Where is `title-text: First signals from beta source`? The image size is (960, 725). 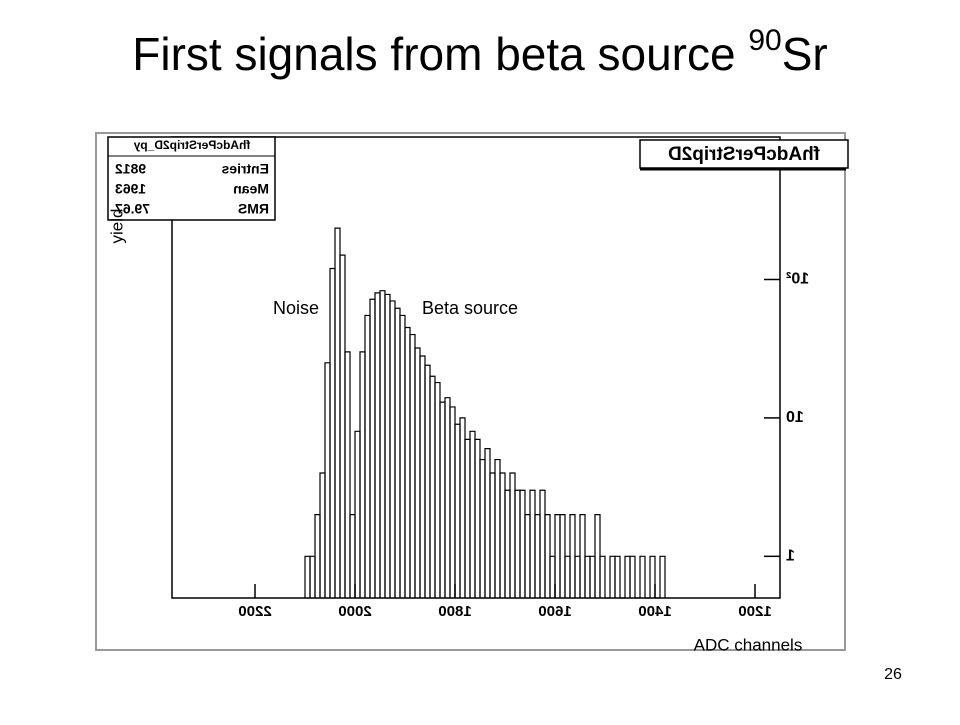 title-text: First signals from beta source is located at coordinates (440, 54).